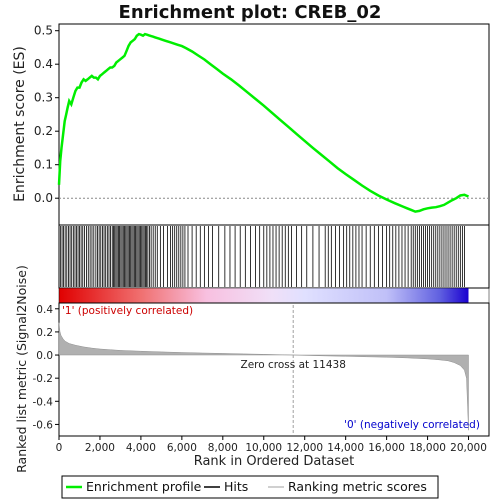 Image resolution: width=500 pixels, height=500 pixels. Describe the element at coordinates (46, 367) in the screenshot. I see `metric-y-ticks: -0.6 -0.4 -0.2 0.0 0.2 0.4` at that location.